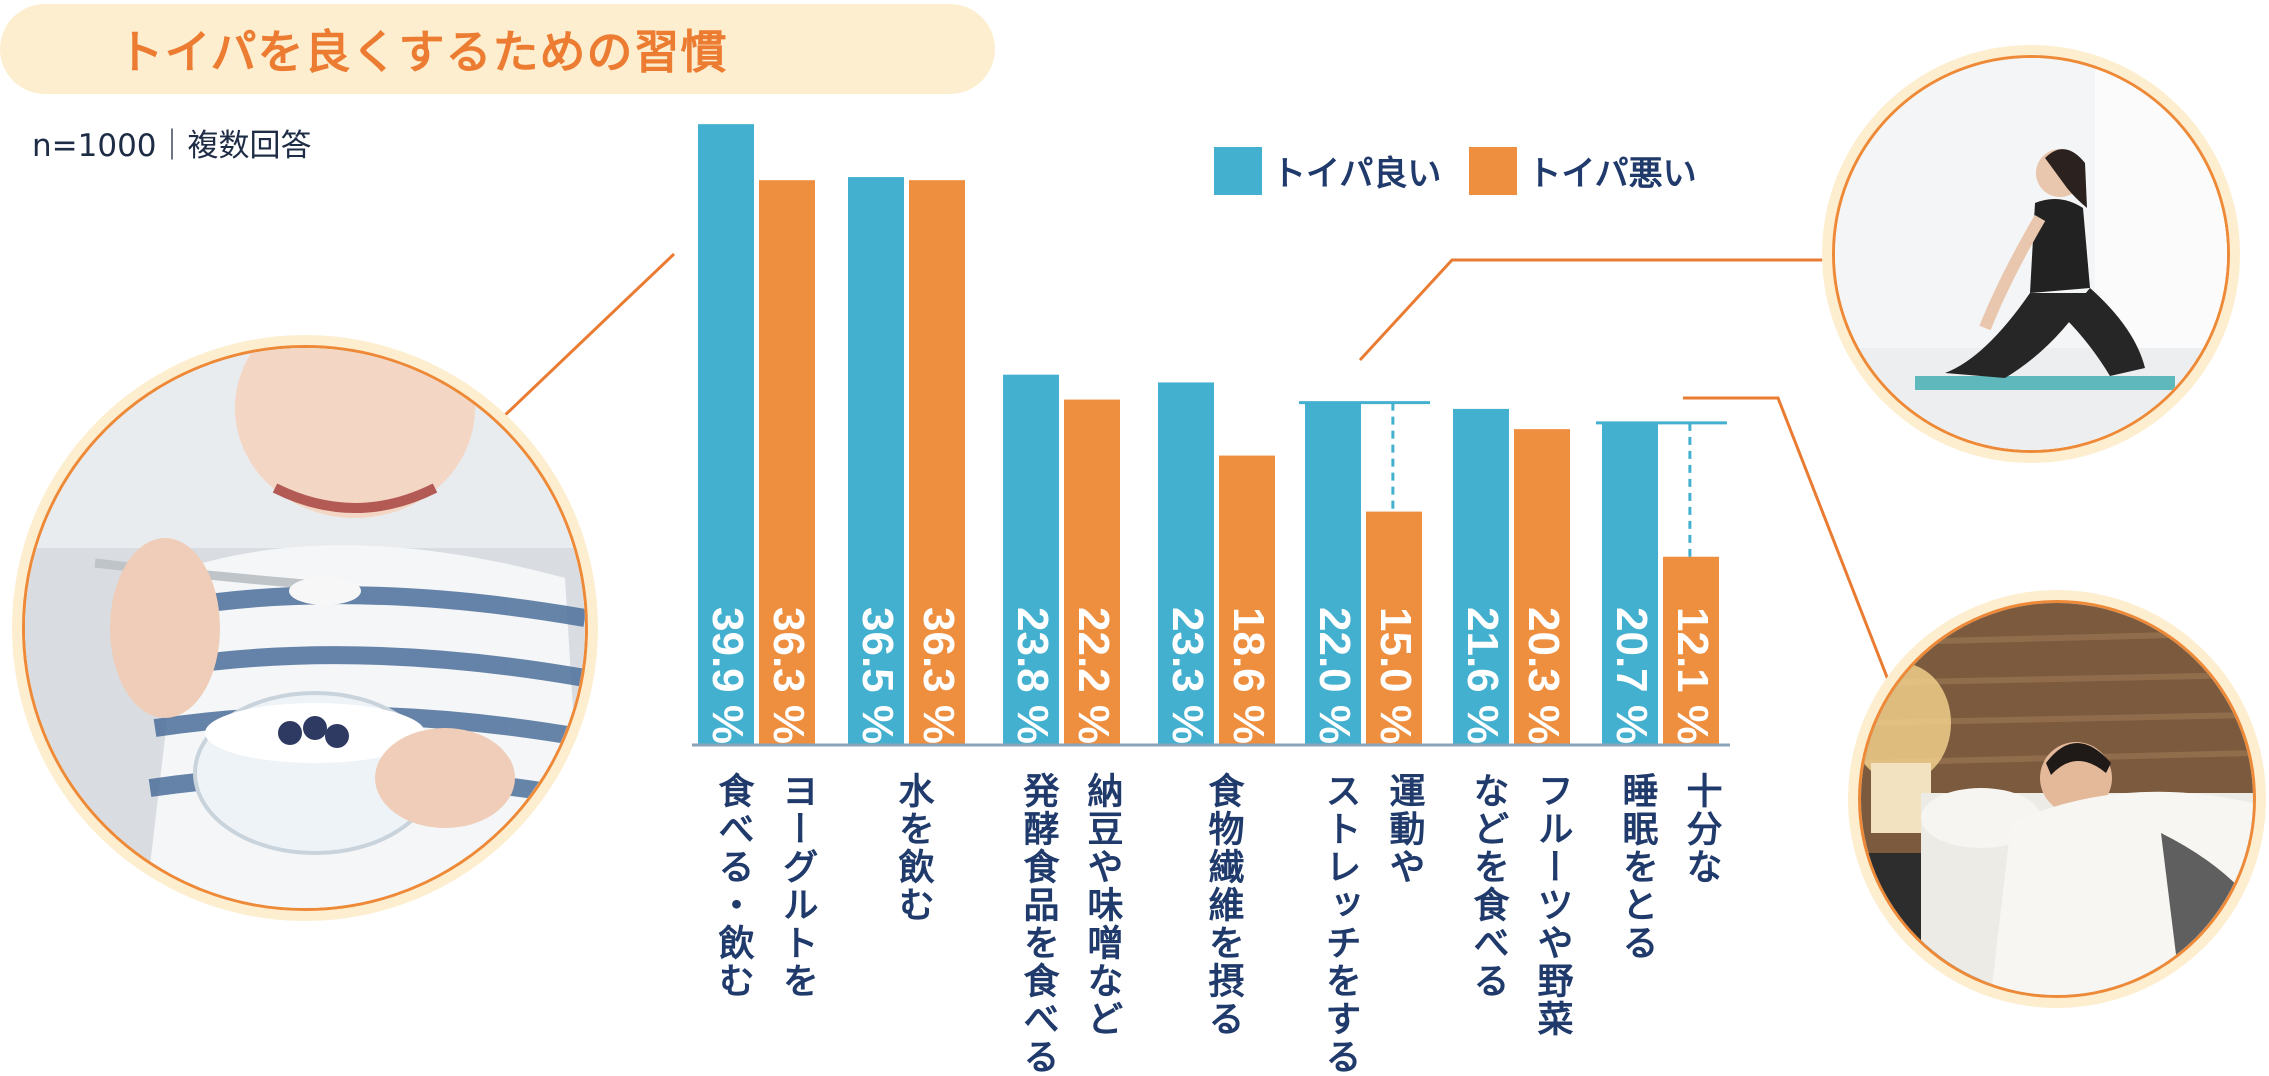  Describe the element at coordinates (1788, 543) in the screenshot. I see `connector-sleep` at that location.